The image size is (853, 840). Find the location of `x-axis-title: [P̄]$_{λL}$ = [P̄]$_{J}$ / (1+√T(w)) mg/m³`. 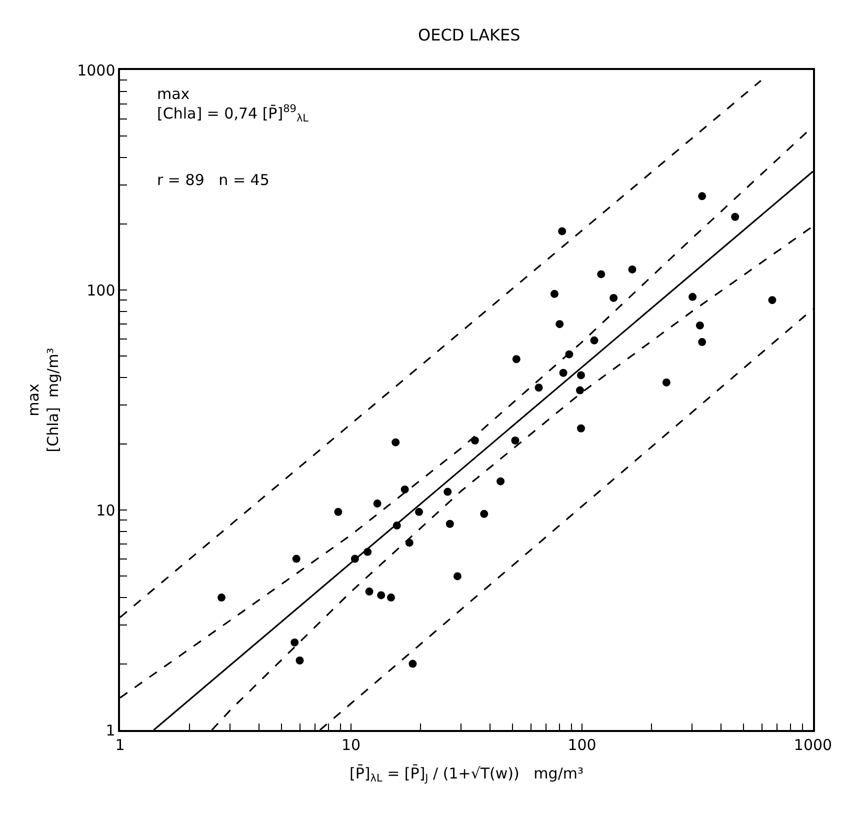

x-axis-title: [P̄]$_{λL}$ = [P̄]$_{J}$ / (1+√T(w)) mg/m³ is located at coordinates (466, 774).